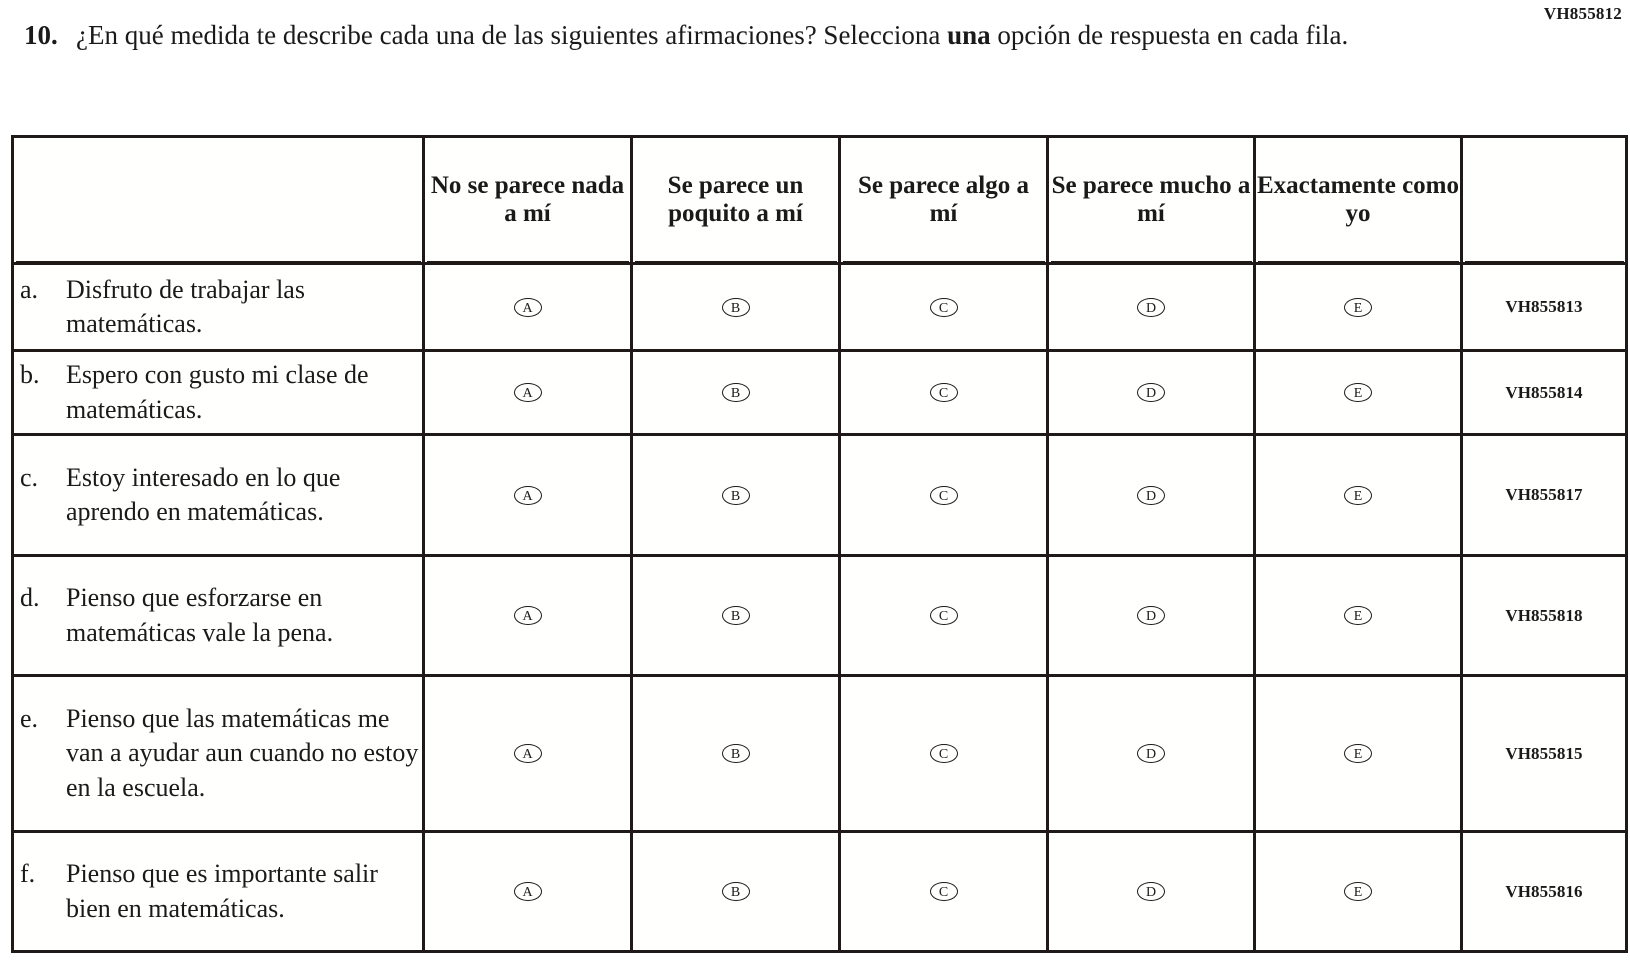  What do you see at coordinates (30, 598) in the screenshot?
I see `statement-letter-d: d.` at bounding box center [30, 598].